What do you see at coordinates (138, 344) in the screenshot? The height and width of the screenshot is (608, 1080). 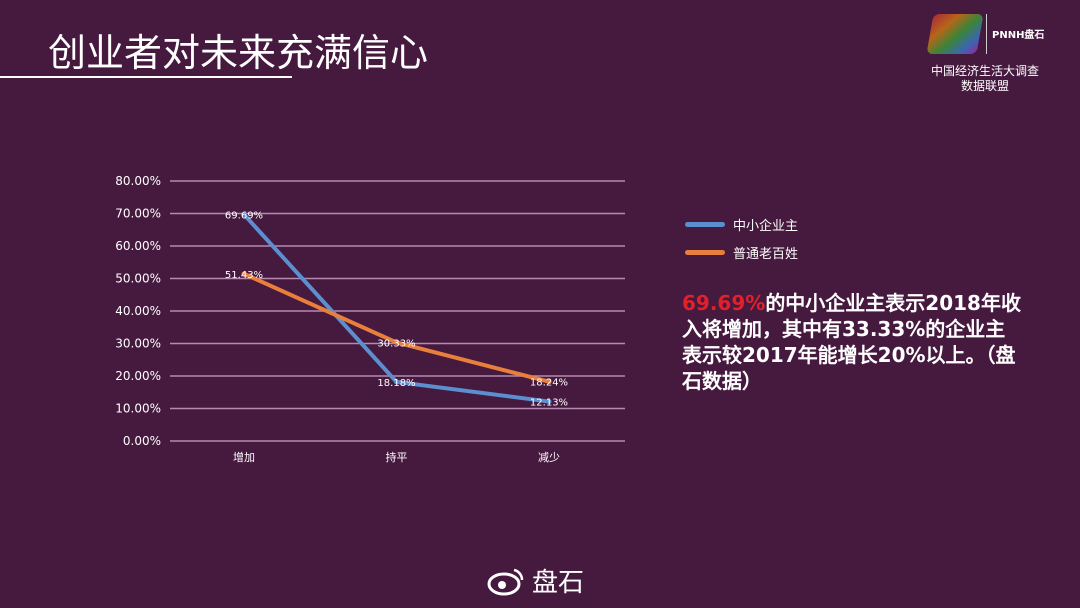 I see `y-tick-label: 30.00%` at bounding box center [138, 344].